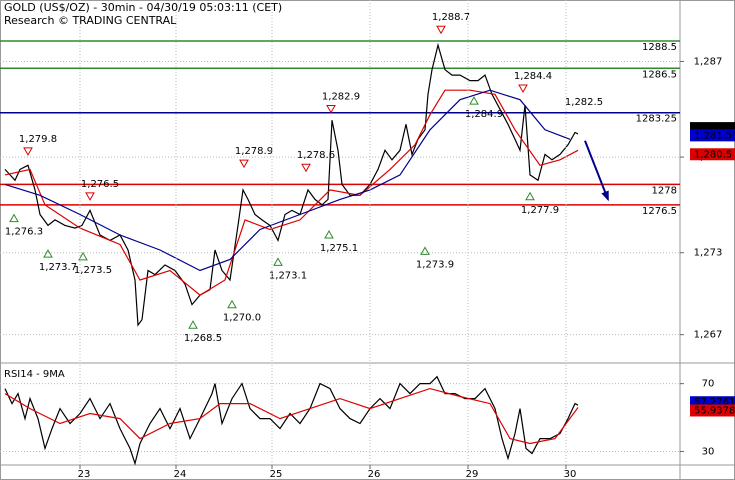  I want to click on level-label: 1288.5, so click(659, 47).